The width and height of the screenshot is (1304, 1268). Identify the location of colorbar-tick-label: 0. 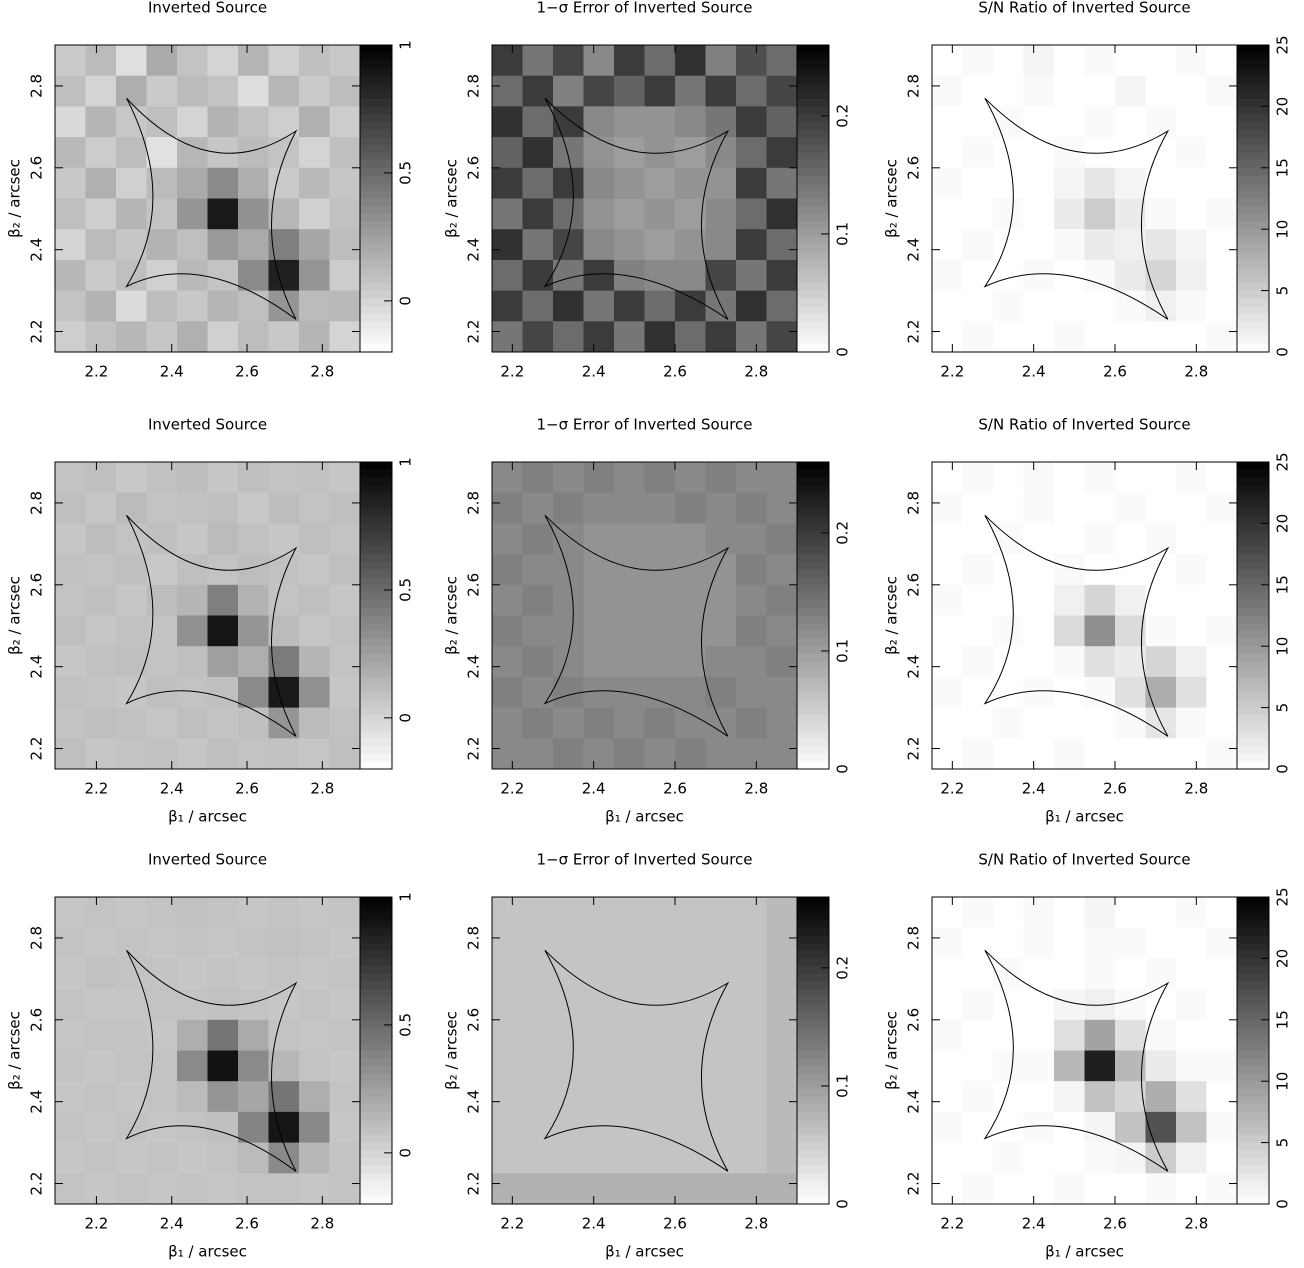
(406, 718).